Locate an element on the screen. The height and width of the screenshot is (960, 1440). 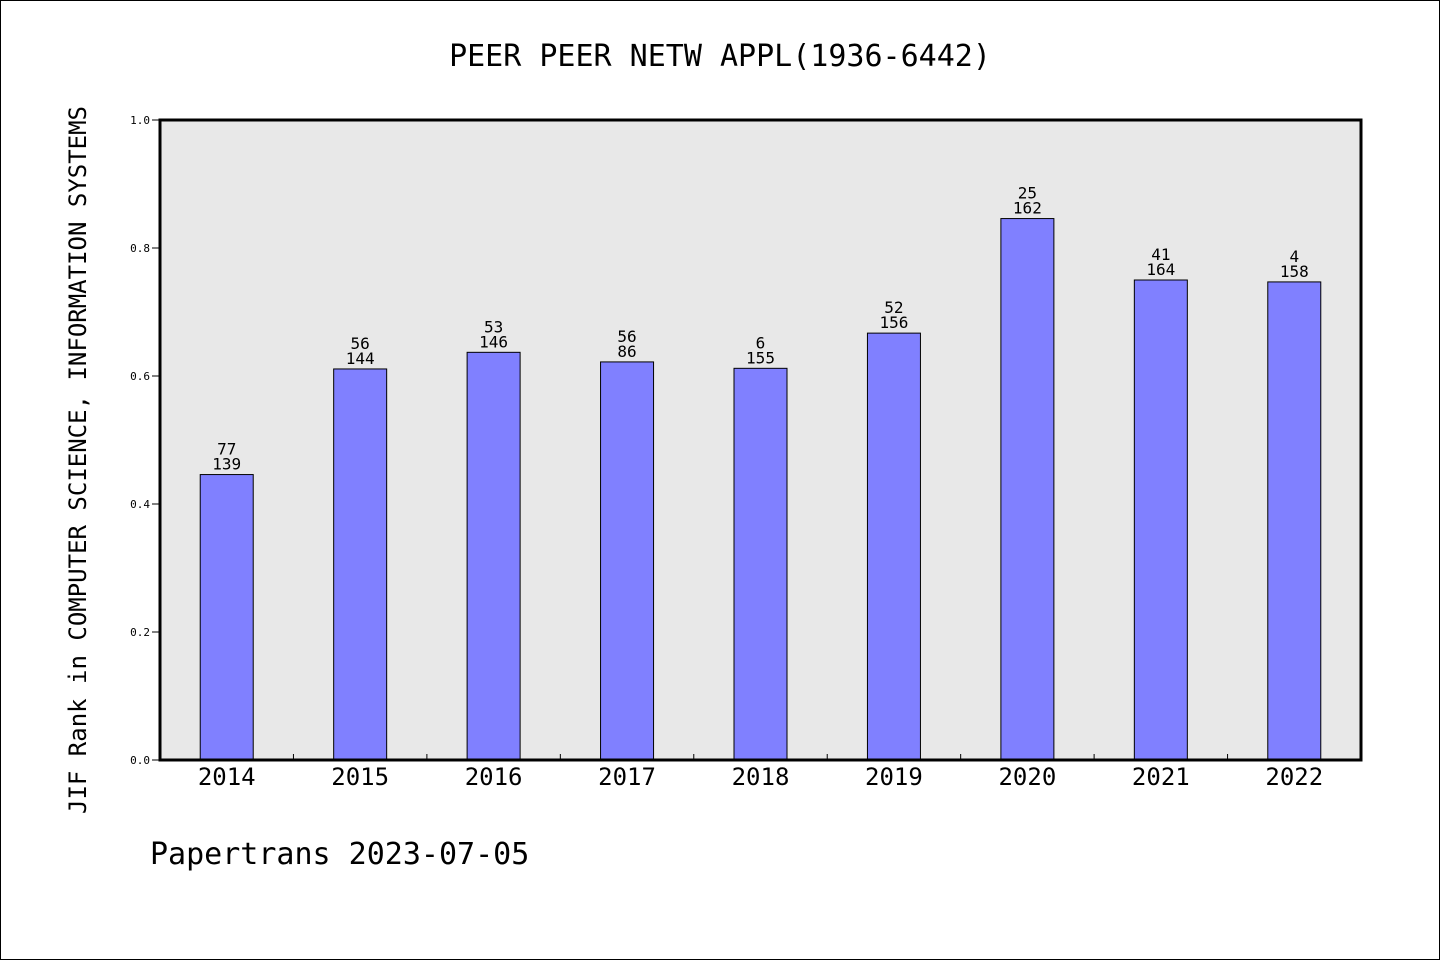
bar-total-label: 139 is located at coordinates (226, 464).